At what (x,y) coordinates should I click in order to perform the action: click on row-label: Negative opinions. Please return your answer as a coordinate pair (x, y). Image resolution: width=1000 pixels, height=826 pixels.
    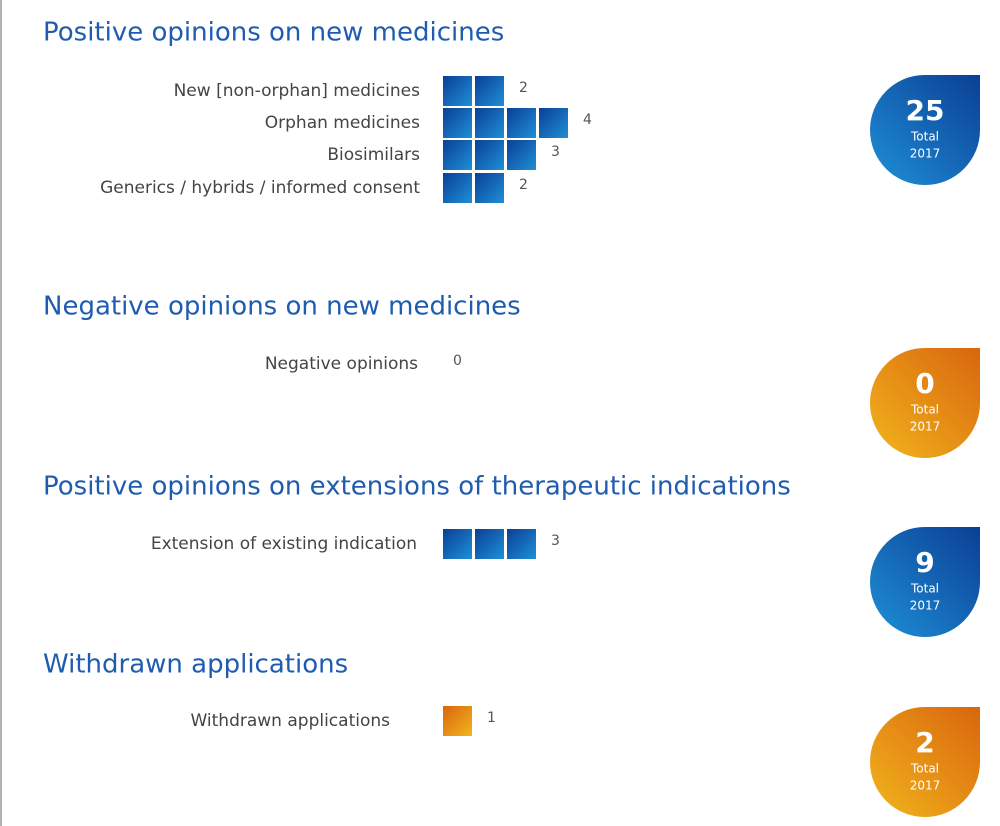
    Looking at the image, I should click on (341, 364).